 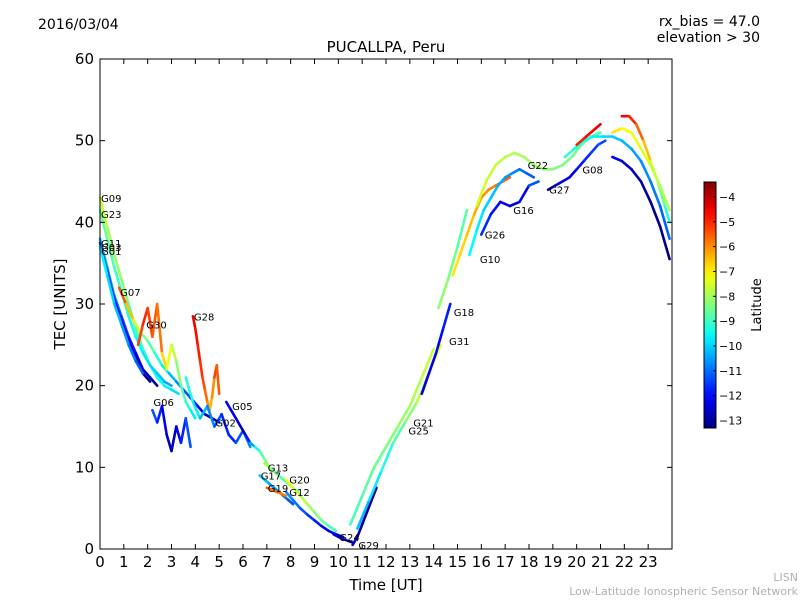 I want to click on prn-label: G09, so click(x=111, y=199).